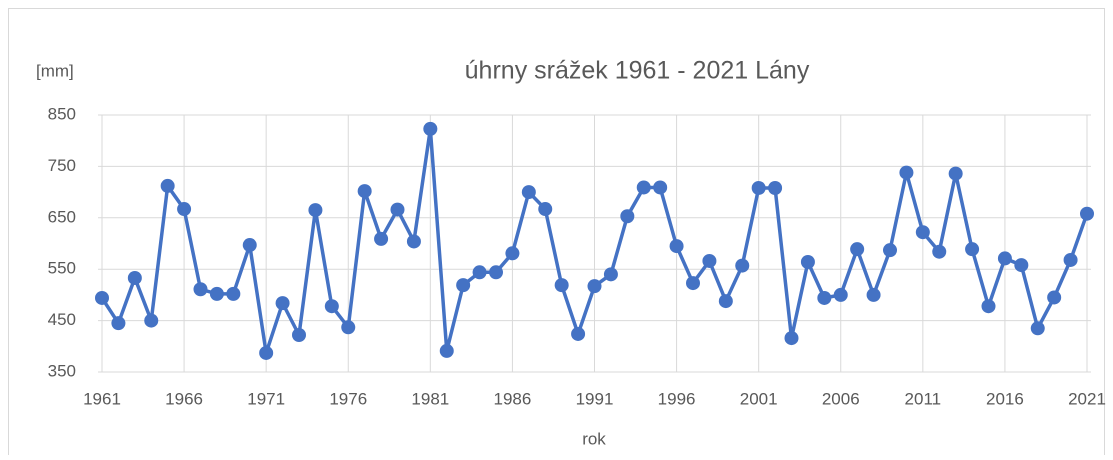  What do you see at coordinates (1005, 398) in the screenshot?
I see `x-tick-label: 2016` at bounding box center [1005, 398].